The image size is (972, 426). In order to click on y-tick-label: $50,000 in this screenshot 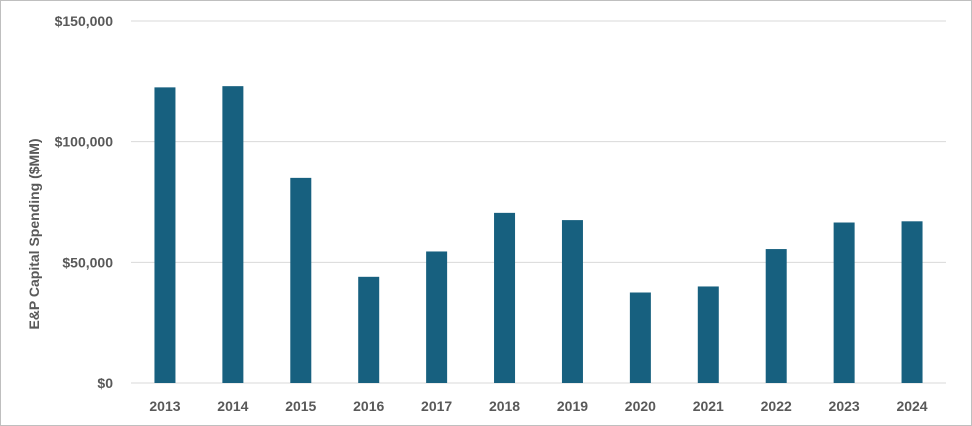, I will do `click(87, 262)`.